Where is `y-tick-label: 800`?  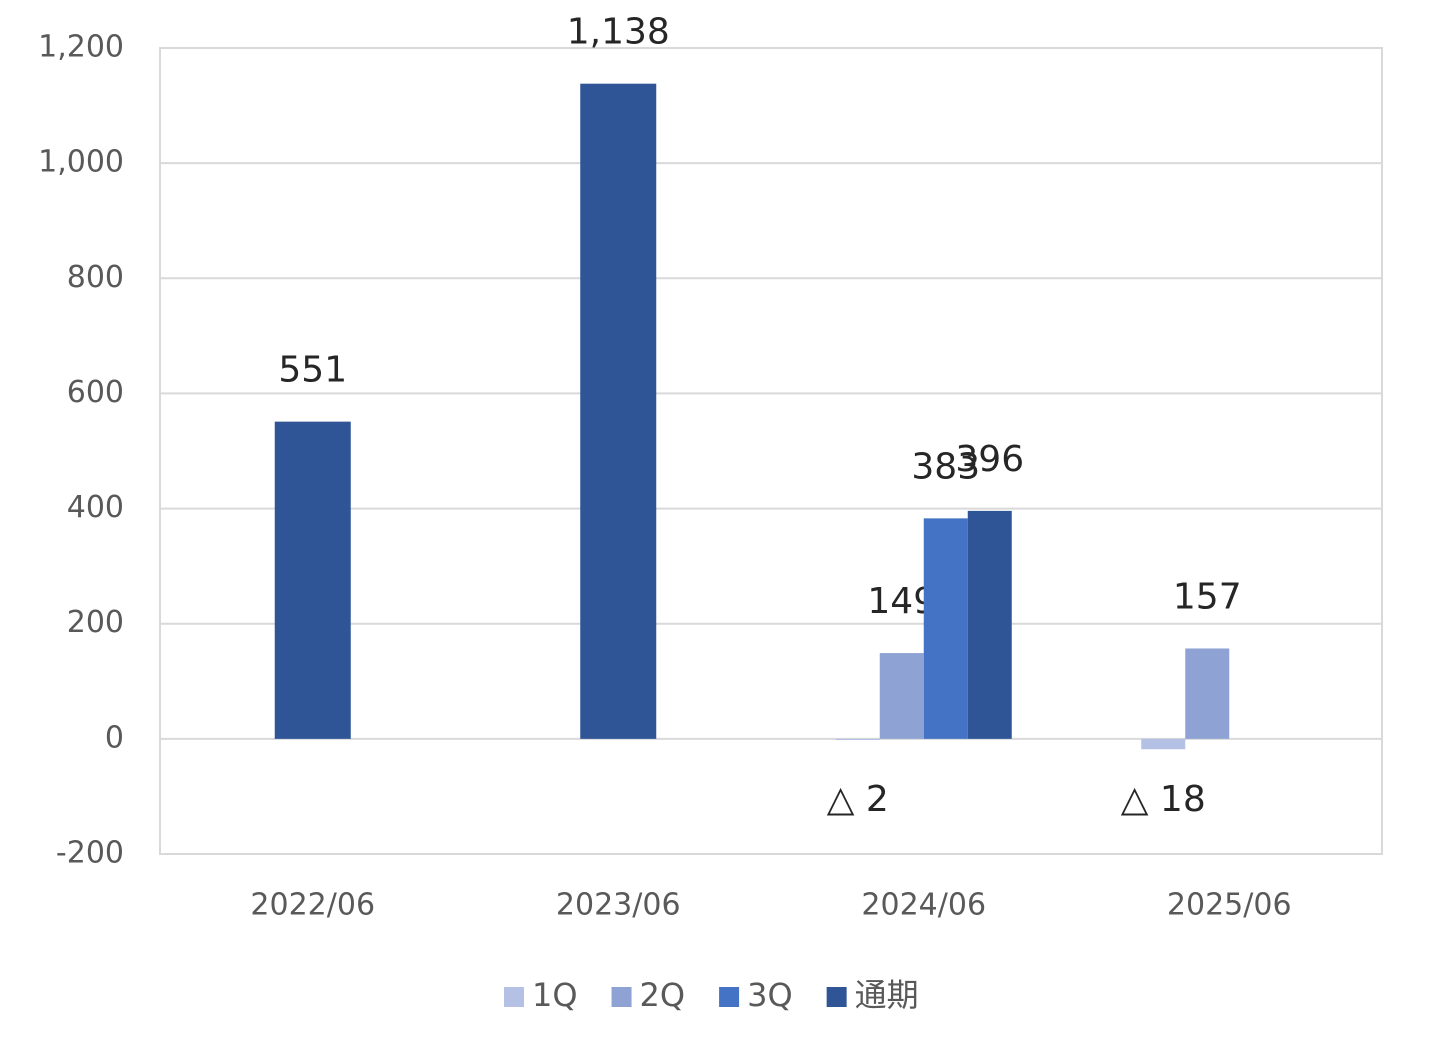
y-tick-label: 800 is located at coordinates (95, 277).